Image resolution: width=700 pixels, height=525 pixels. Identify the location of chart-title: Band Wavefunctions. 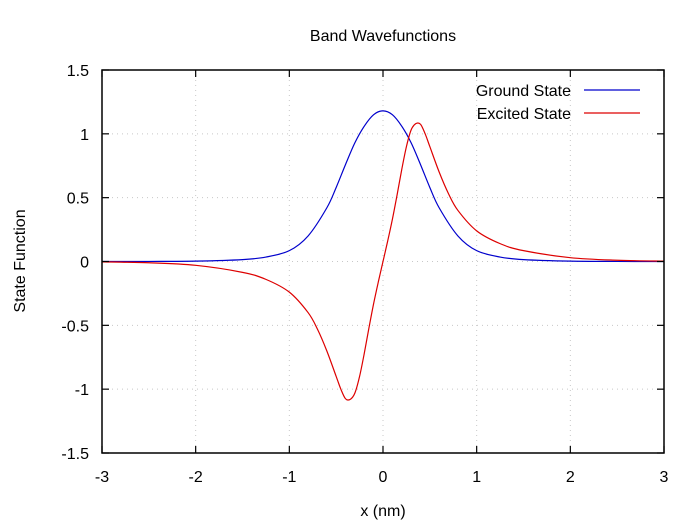
(383, 36).